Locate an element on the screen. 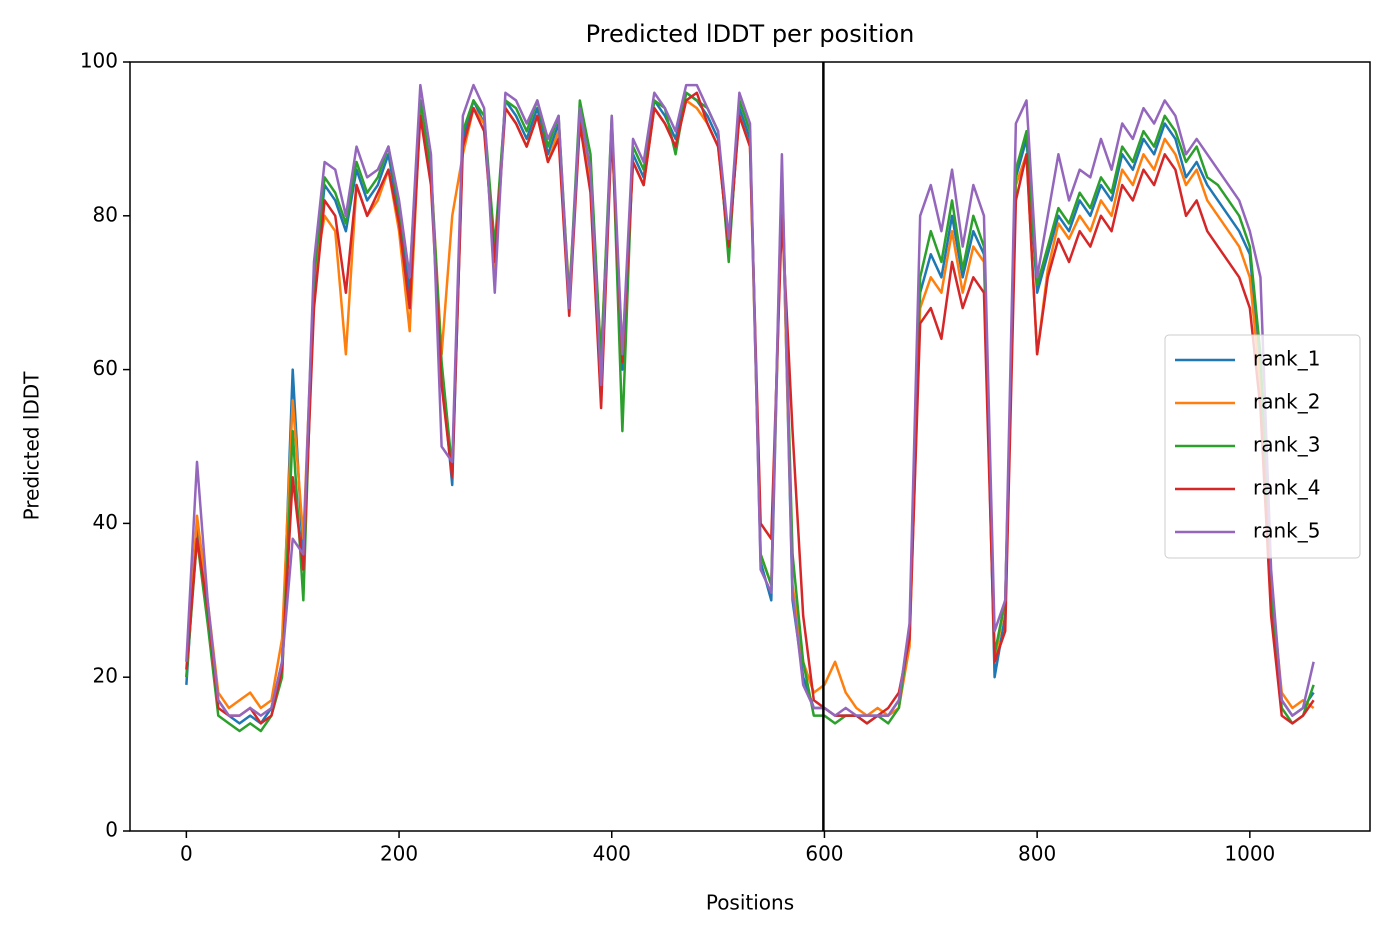 Image resolution: width=1391 pixels, height=939 pixels. chart-title: Predicted lDDT per position is located at coordinates (750, 34).